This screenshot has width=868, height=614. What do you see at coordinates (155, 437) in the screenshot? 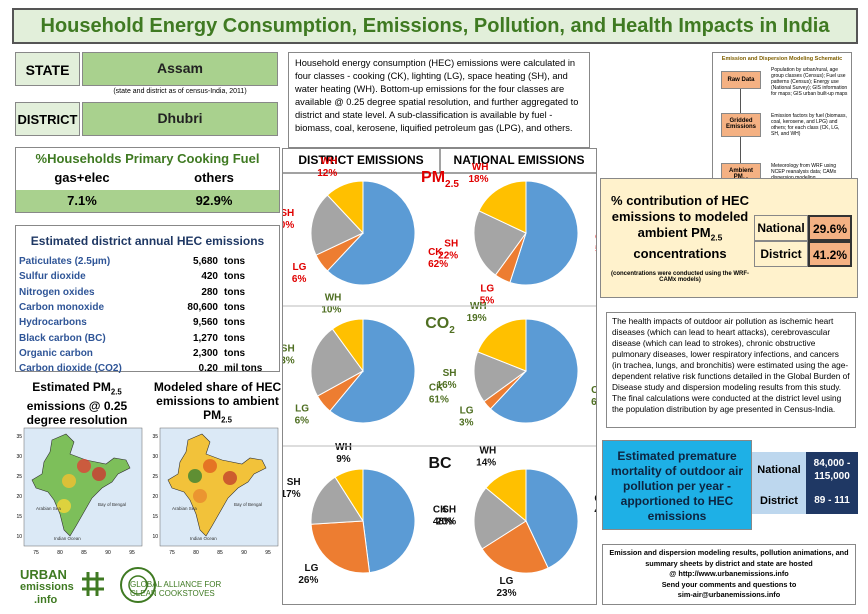
I see `lat-tick: 35` at bounding box center [155, 437].